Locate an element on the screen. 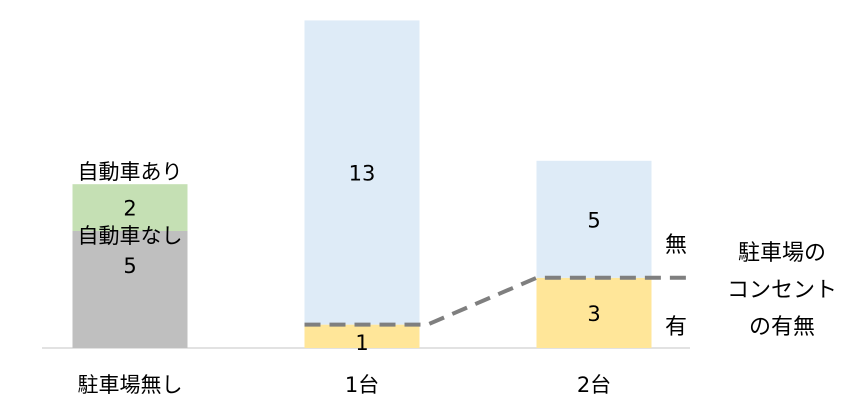  category-label-2: 2台 is located at coordinates (594, 385).